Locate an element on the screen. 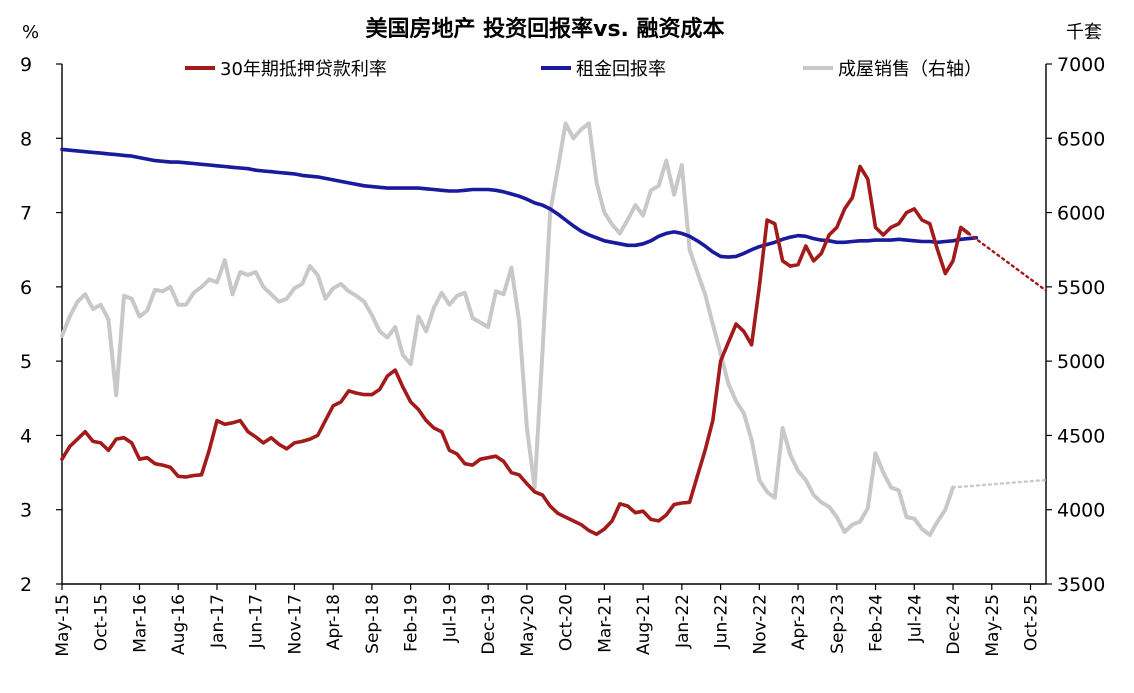 Image resolution: width=1134 pixels, height=693 pixels. chart-title: 美国房地产 投资回报率vs. 融资成本 is located at coordinates (544, 29).